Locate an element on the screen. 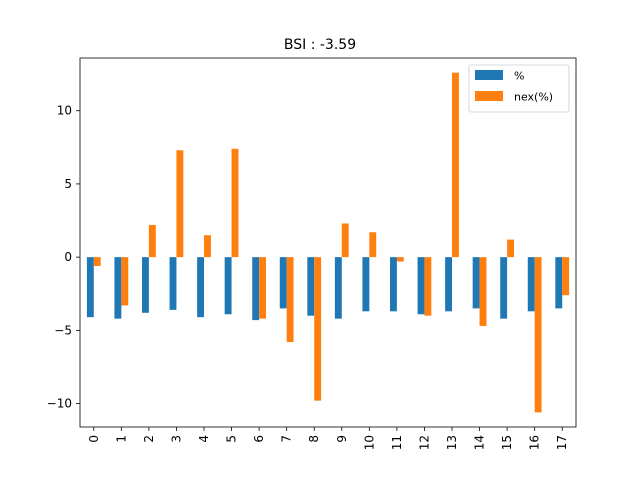 The width and height of the screenshot is (640, 484). legend-swatch-nex-percent is located at coordinates (489, 96).